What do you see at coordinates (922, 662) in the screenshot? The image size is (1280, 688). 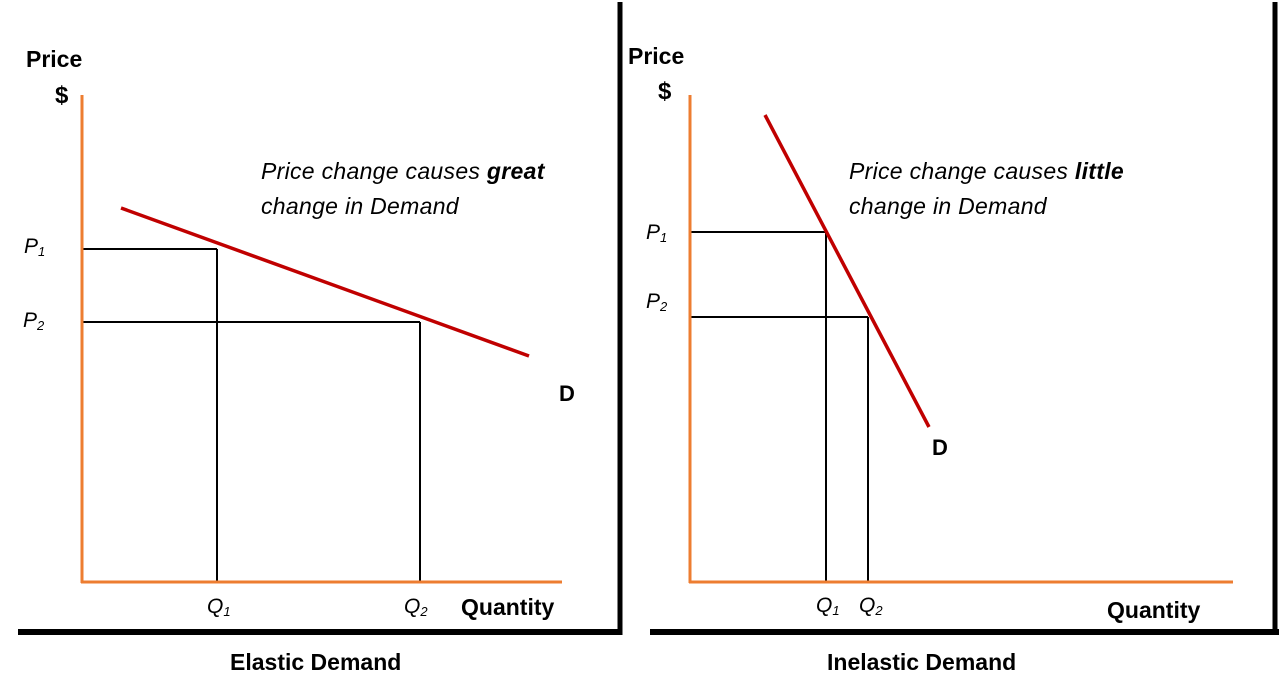 I see `inelastic-caption: Inelastic Demand` at bounding box center [922, 662].